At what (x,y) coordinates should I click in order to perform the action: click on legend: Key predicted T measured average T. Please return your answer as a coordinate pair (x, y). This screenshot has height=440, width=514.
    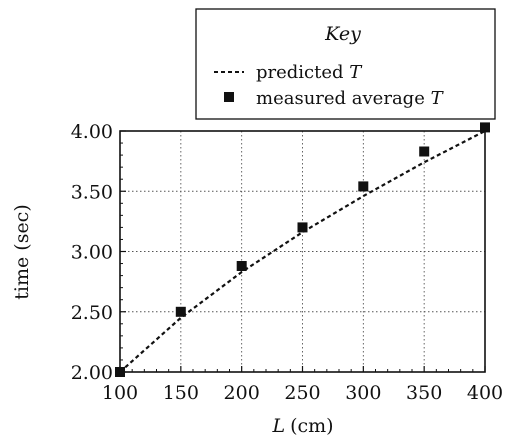
    Looking at the image, I should click on (345, 64).